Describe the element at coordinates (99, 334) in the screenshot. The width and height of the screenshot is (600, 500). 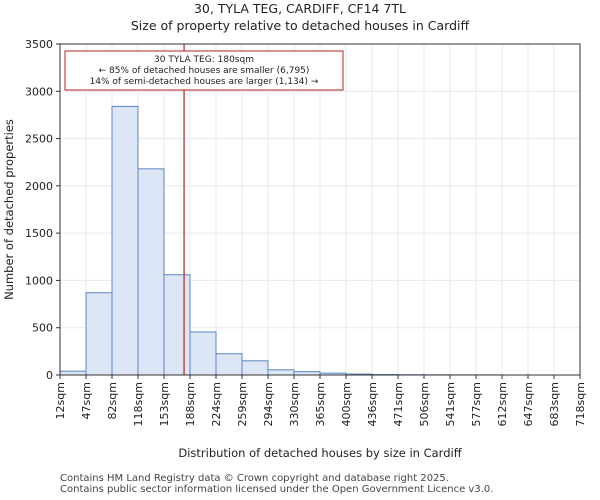
I see `bar-47sqm` at that location.